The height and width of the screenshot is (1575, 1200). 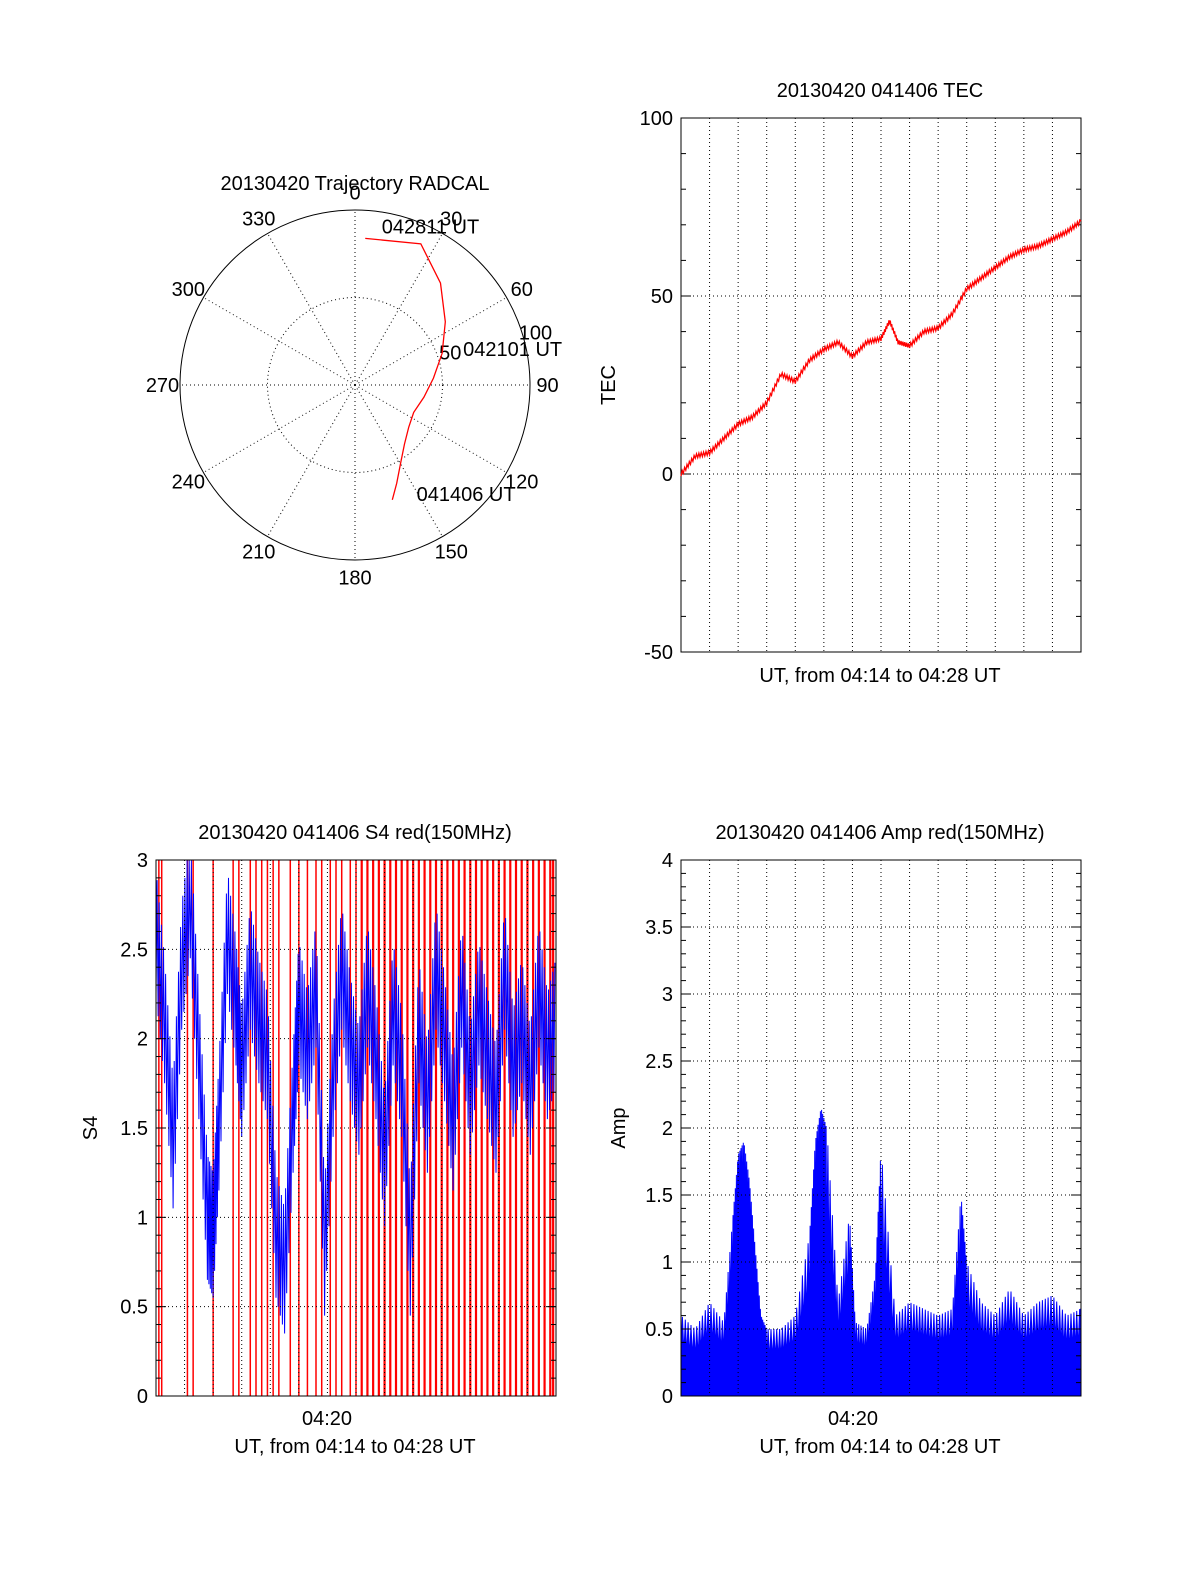 What do you see at coordinates (656, 386) in the screenshot?
I see `tec-y-tick-labels: -50 0 50 100` at bounding box center [656, 386].